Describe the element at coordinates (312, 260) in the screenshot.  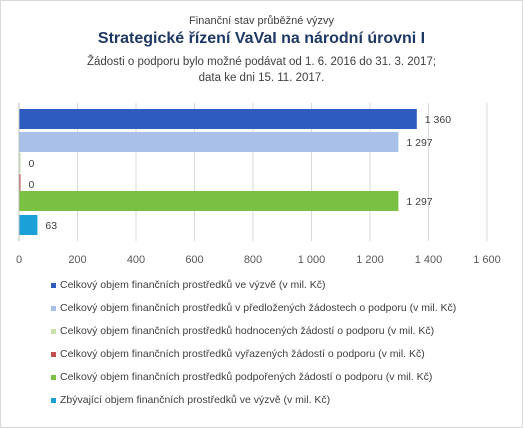
I see `x-tick-label: 1 000` at that location.